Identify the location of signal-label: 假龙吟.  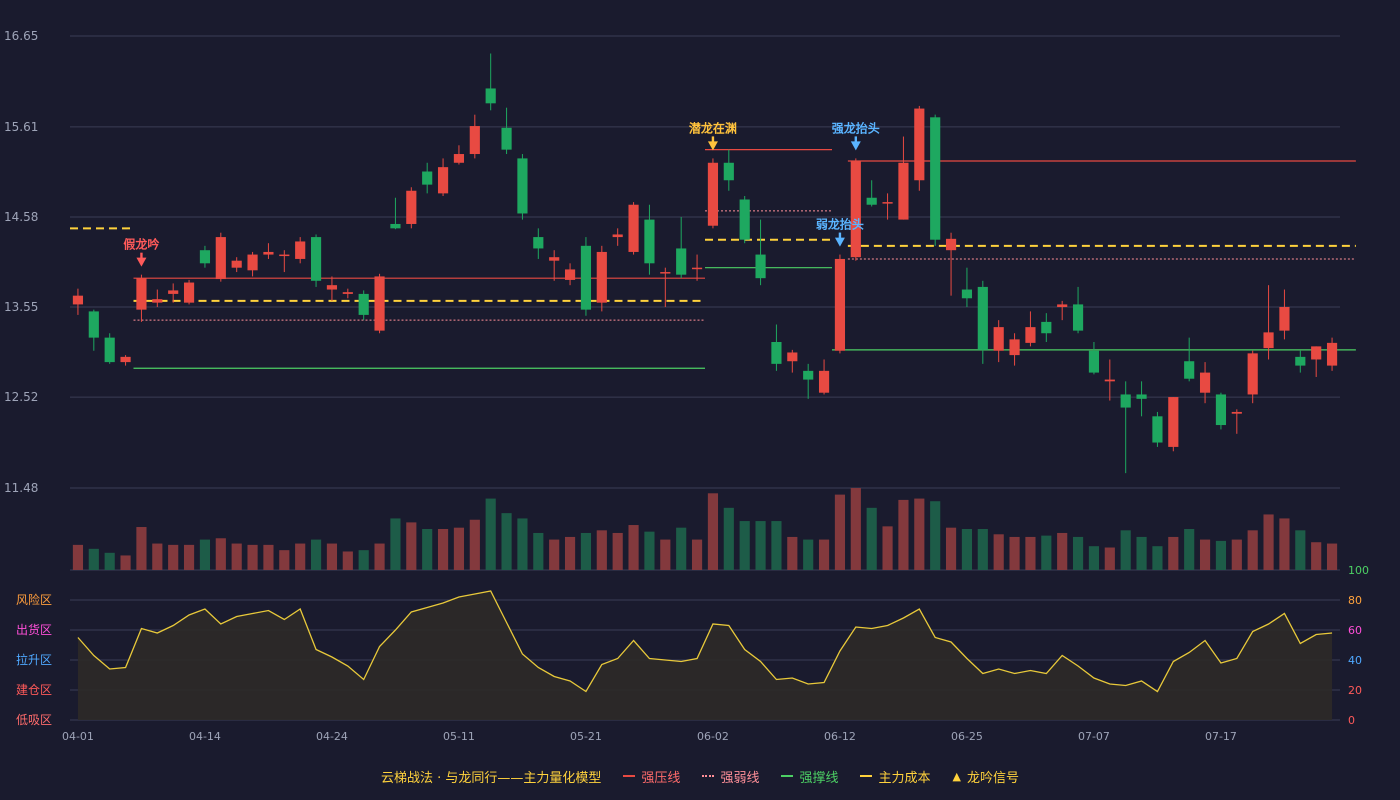
(141, 244).